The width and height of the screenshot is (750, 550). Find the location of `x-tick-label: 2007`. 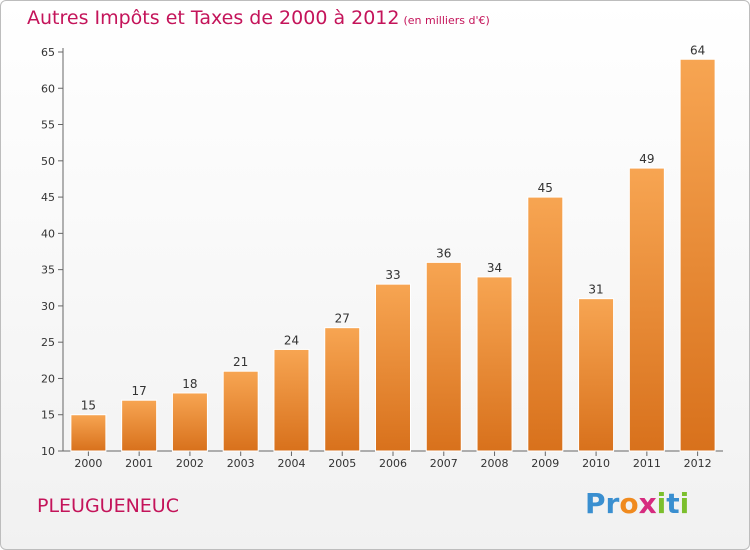

x-tick-label: 2007 is located at coordinates (444, 463).